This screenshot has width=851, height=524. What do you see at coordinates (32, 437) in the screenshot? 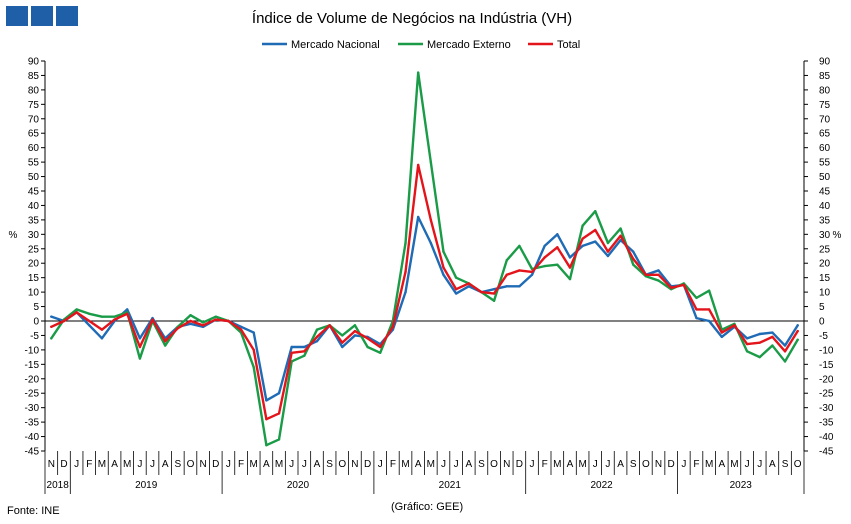
I see `y-tick-label-left: -40` at bounding box center [32, 437].